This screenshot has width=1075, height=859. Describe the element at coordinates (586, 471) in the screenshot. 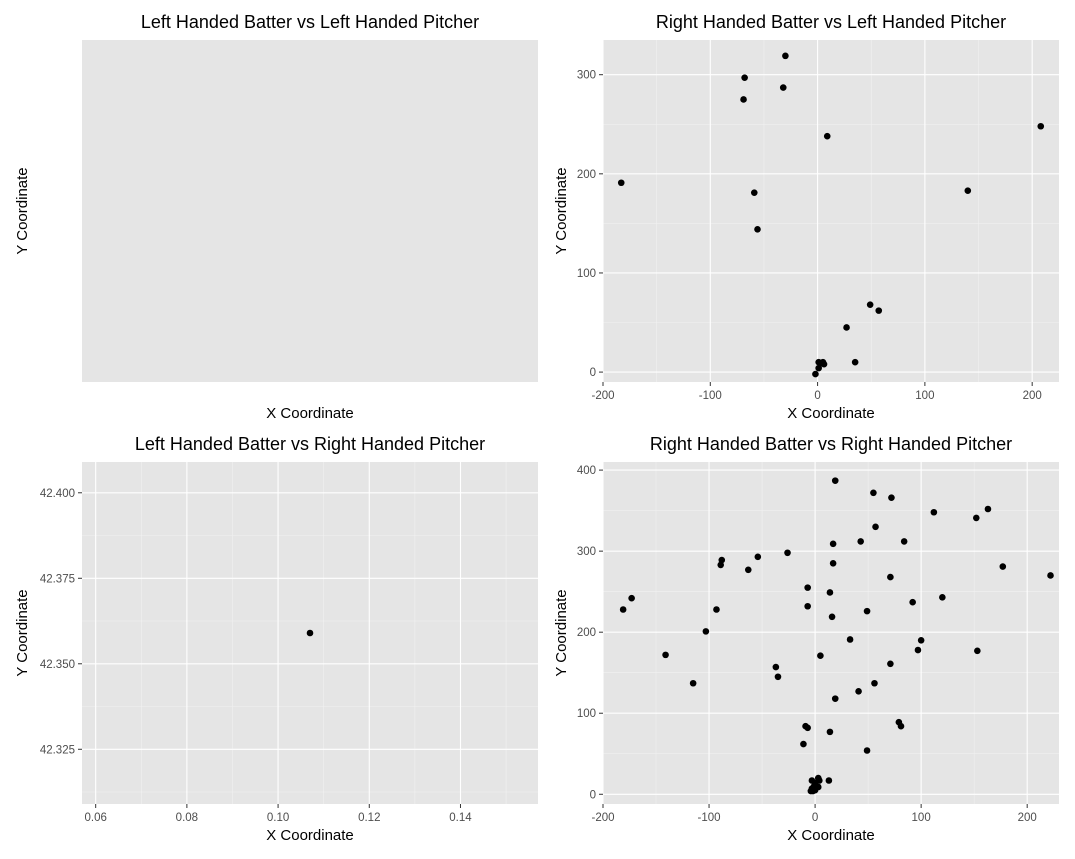

I see `y-tick-label: 400` at that location.